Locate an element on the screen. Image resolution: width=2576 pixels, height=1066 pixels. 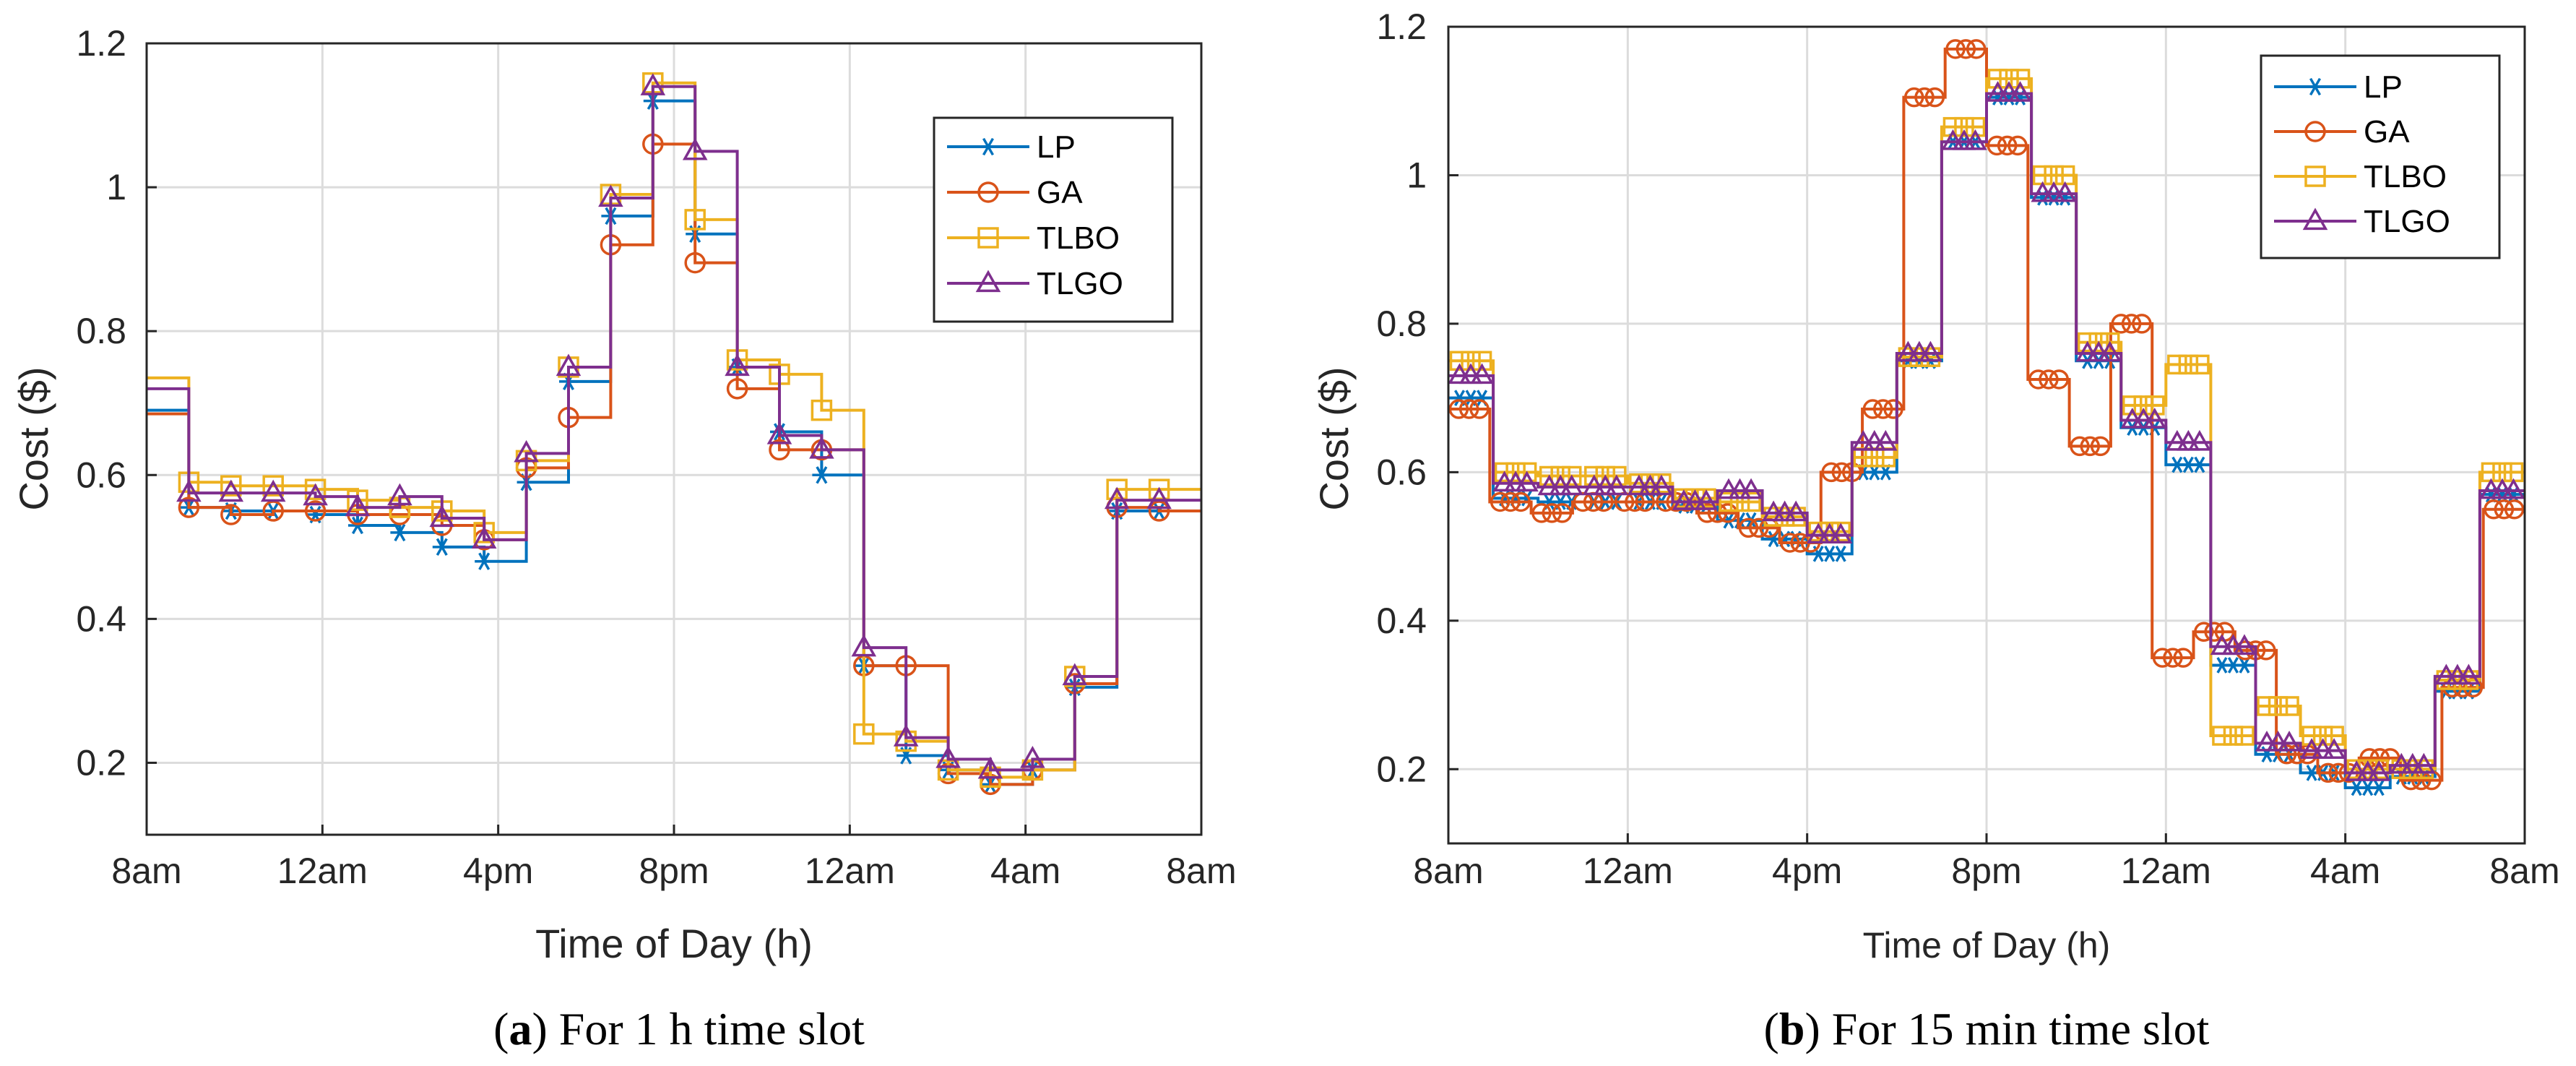
legend-label-ga: GA is located at coordinates (2387, 132).